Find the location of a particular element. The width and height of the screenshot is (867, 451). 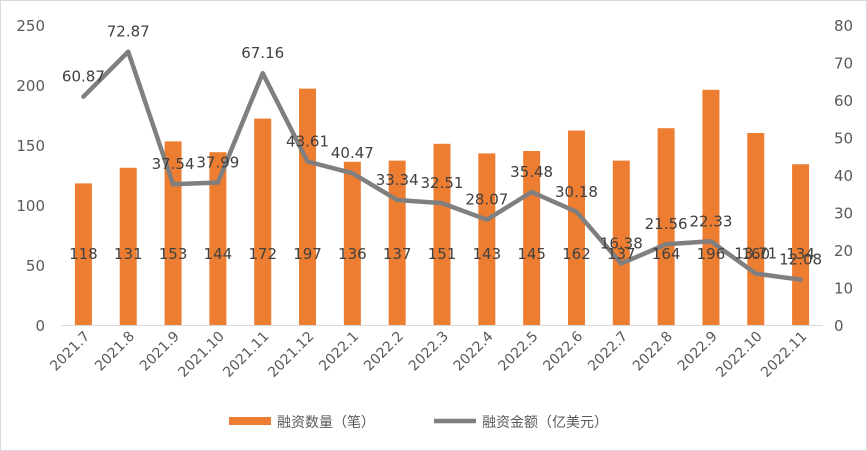

line-data-label: 16.38 is located at coordinates (621, 244).